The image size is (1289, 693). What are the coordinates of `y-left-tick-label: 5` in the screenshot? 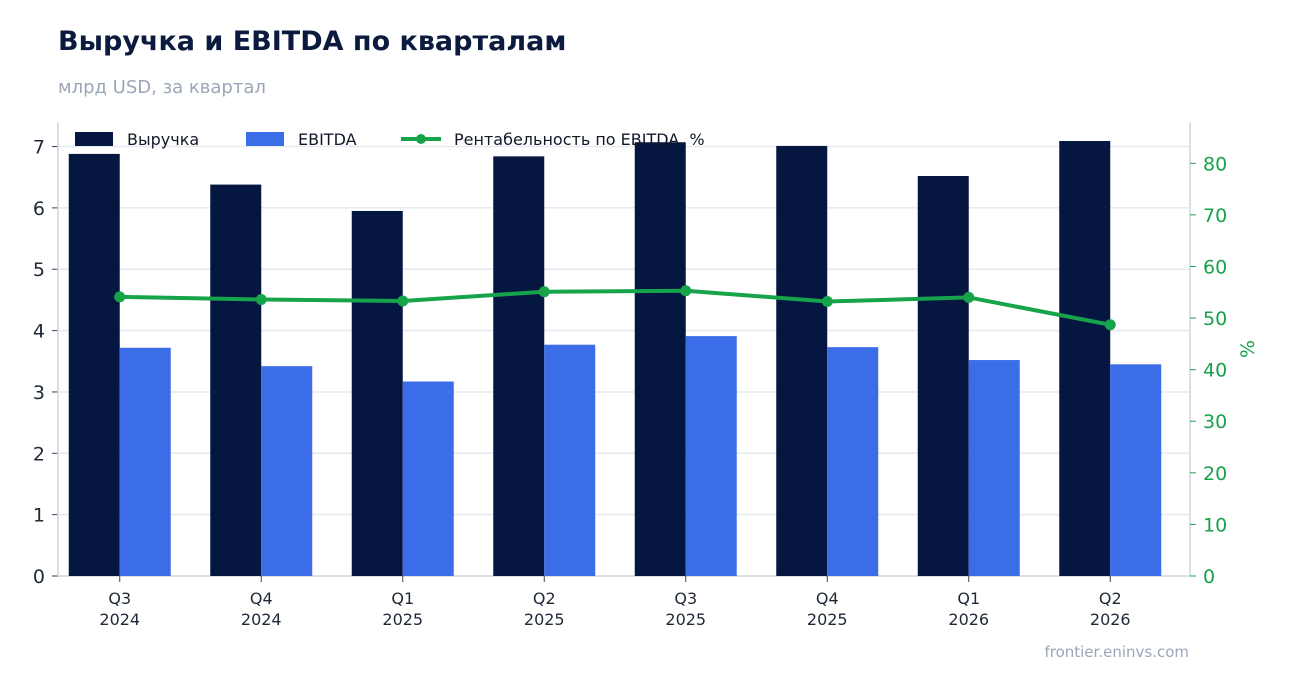 It's located at (39, 270).